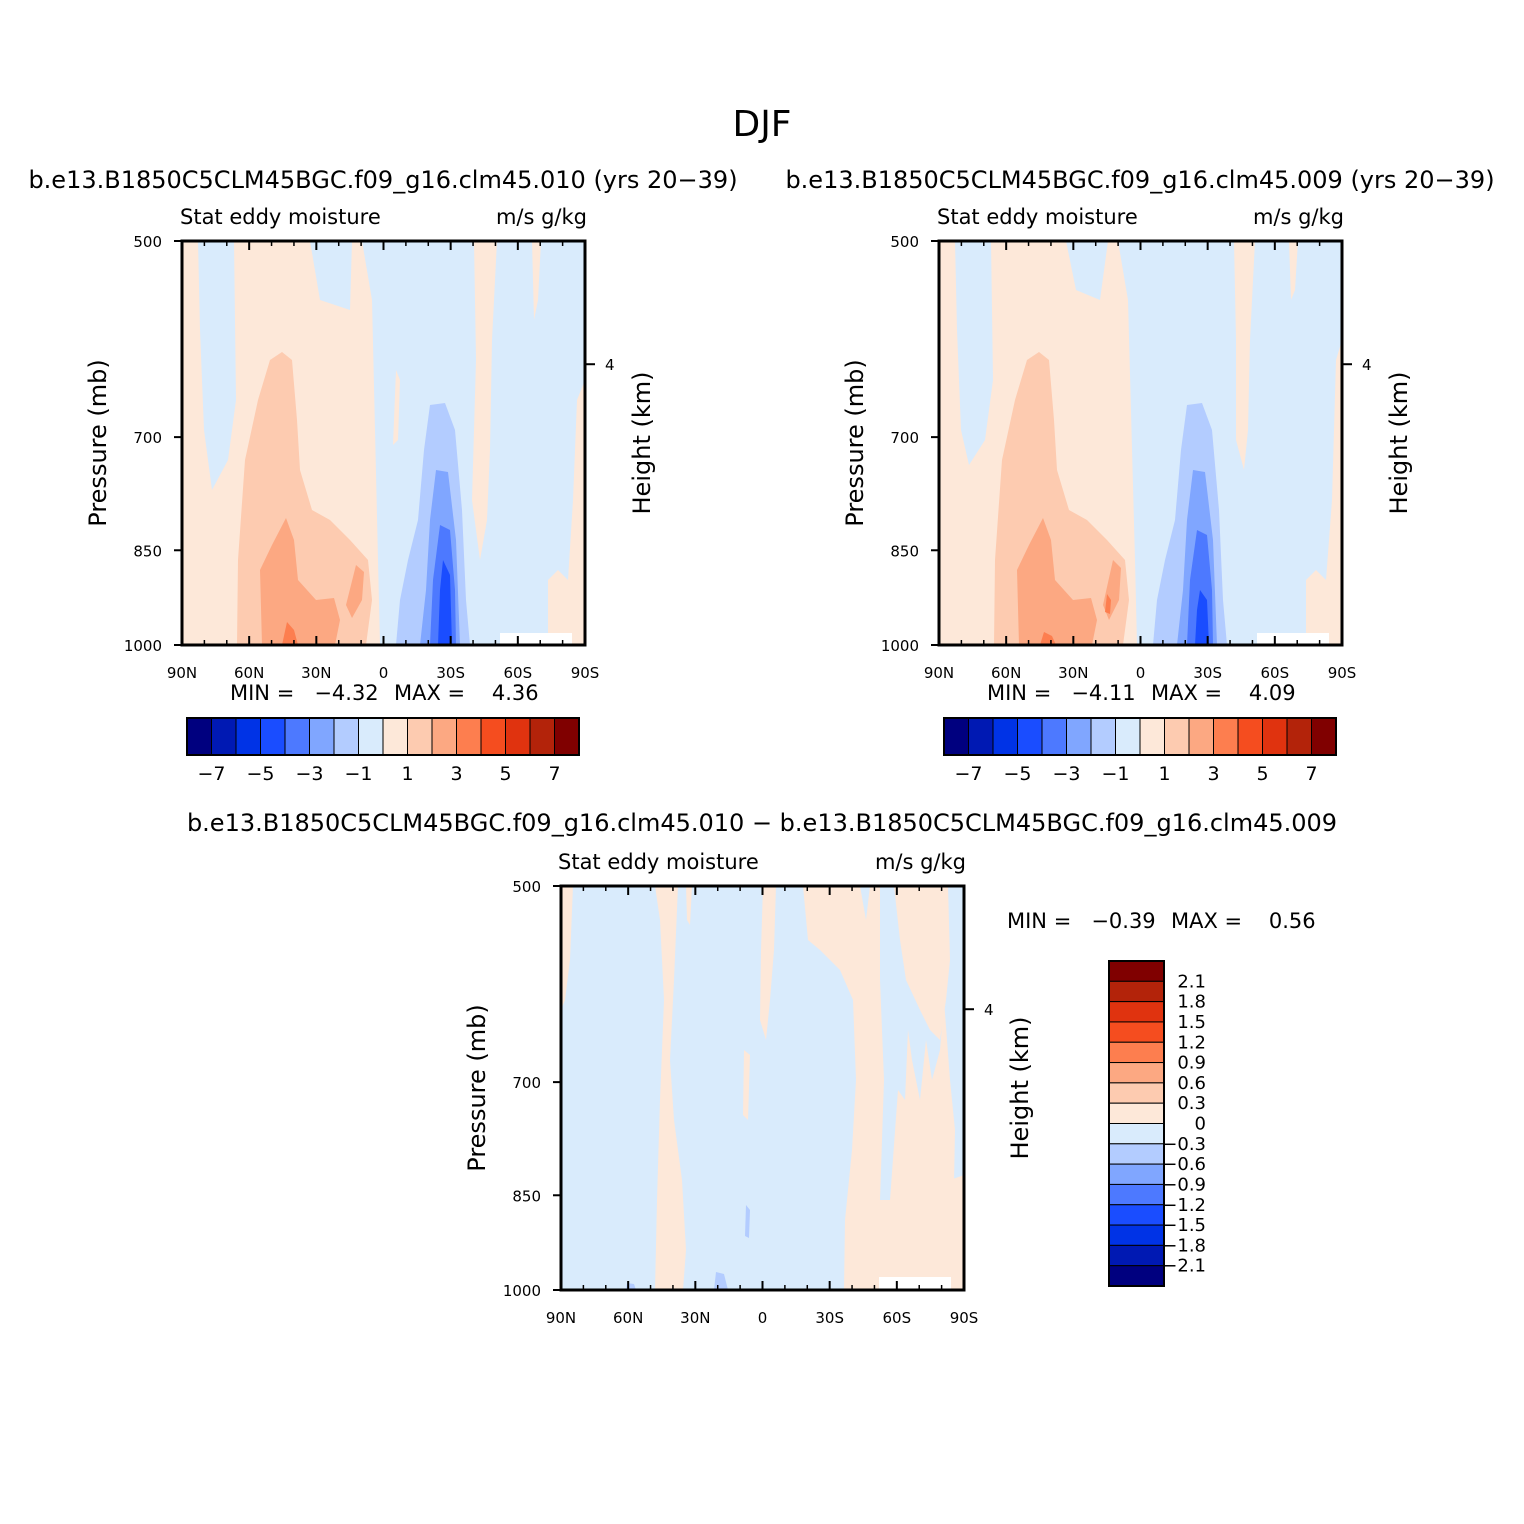 This screenshot has height=1524, width=1524. What do you see at coordinates (98, 442) in the screenshot?
I see `panel-1-y-axis-label: Pressure (mb)` at bounding box center [98, 442].